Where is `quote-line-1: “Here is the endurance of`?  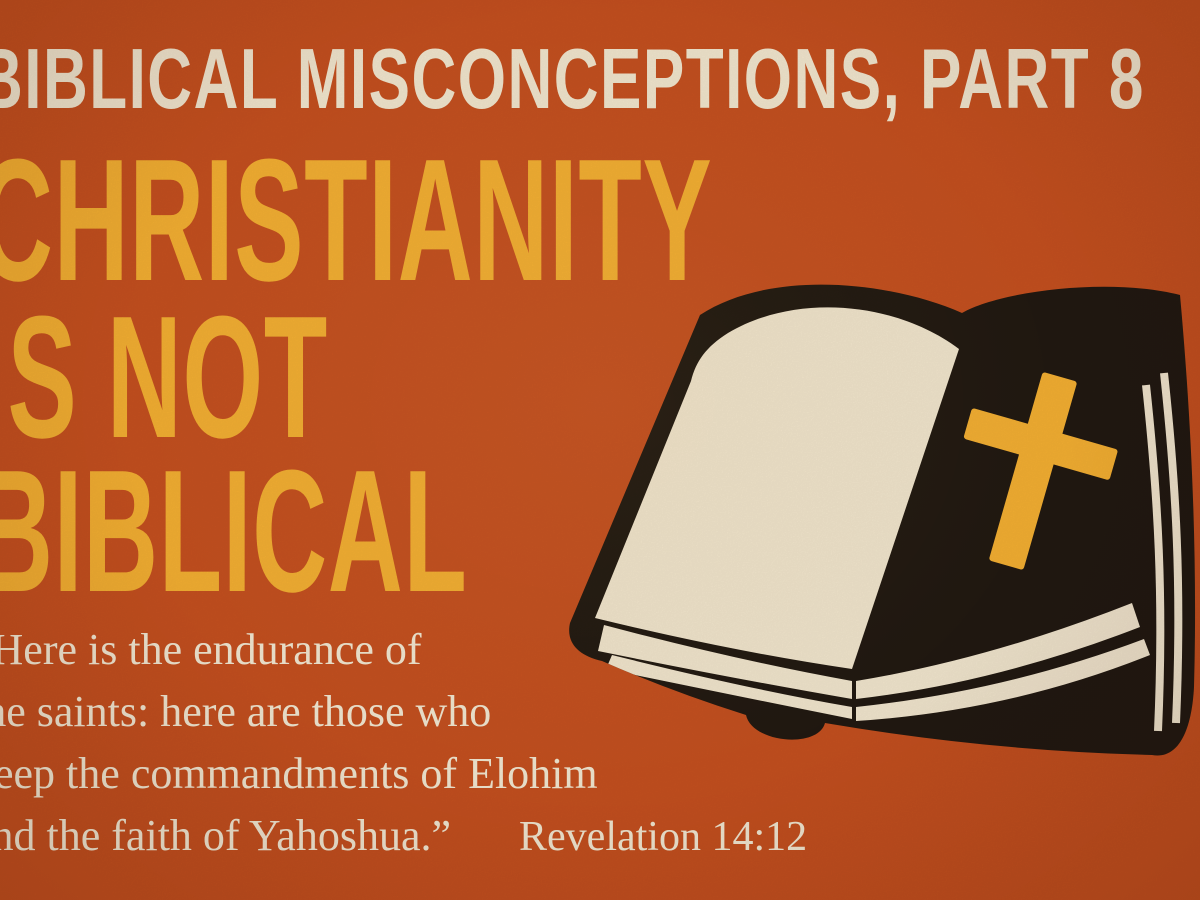
quote-line-1: “Here is the endurance of is located at coordinates (211, 649).